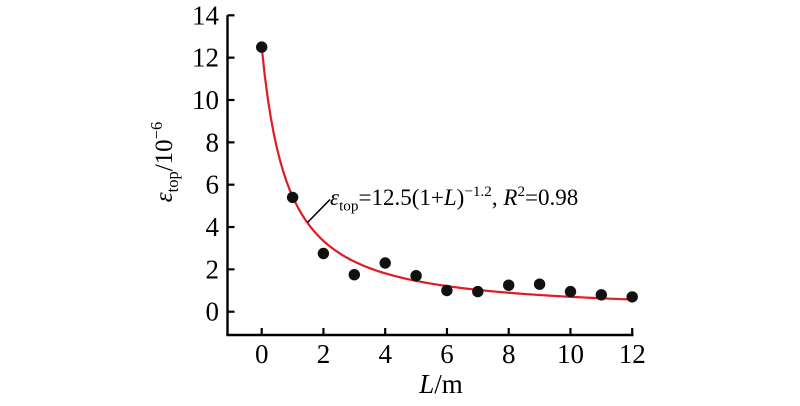 The height and width of the screenshot is (406, 800). Describe the element at coordinates (454, 199) in the screenshot. I see `annotation-equation: εtop=12.5(1+L)−1.2, R2=0.98` at that location.